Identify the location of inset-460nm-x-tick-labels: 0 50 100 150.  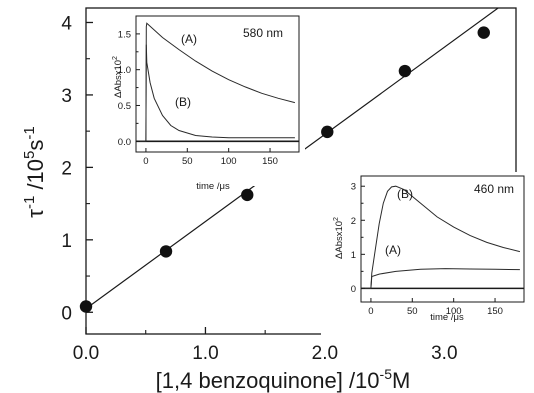
(435, 311).